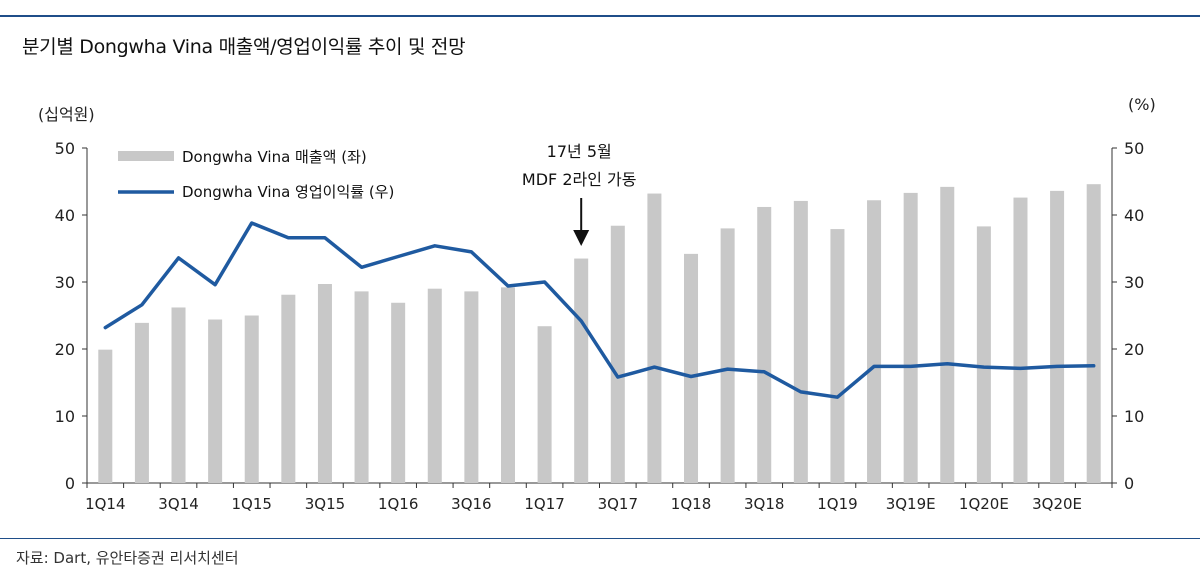 Image resolution: width=1200 pixels, height=578 pixels. Describe the element at coordinates (288, 192) in the screenshot. I see `legend-line-label: Dongwha Vina 영업이익률 (우)` at that location.